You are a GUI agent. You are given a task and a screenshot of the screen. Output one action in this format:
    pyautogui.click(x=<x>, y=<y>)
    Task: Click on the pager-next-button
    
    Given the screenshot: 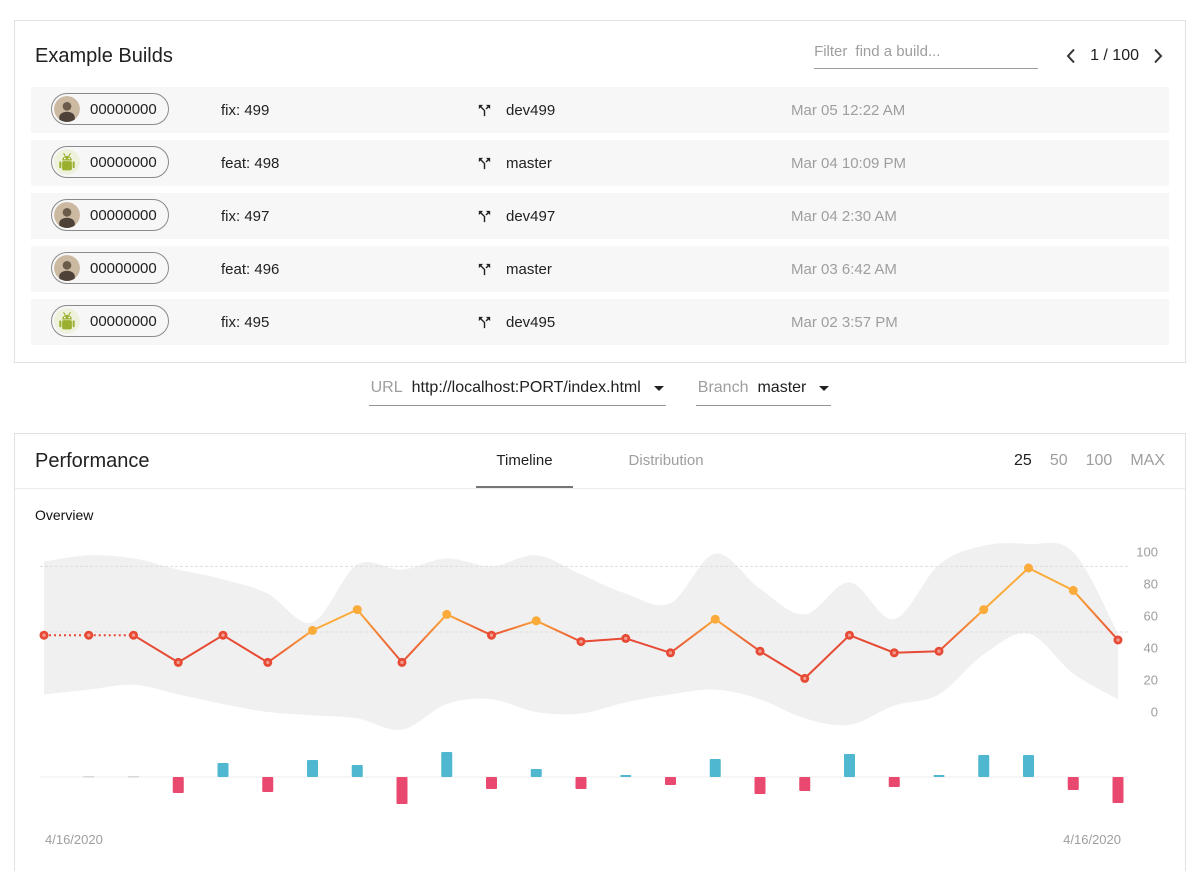 What is the action you would take?
    pyautogui.click(x=1158, y=56)
    